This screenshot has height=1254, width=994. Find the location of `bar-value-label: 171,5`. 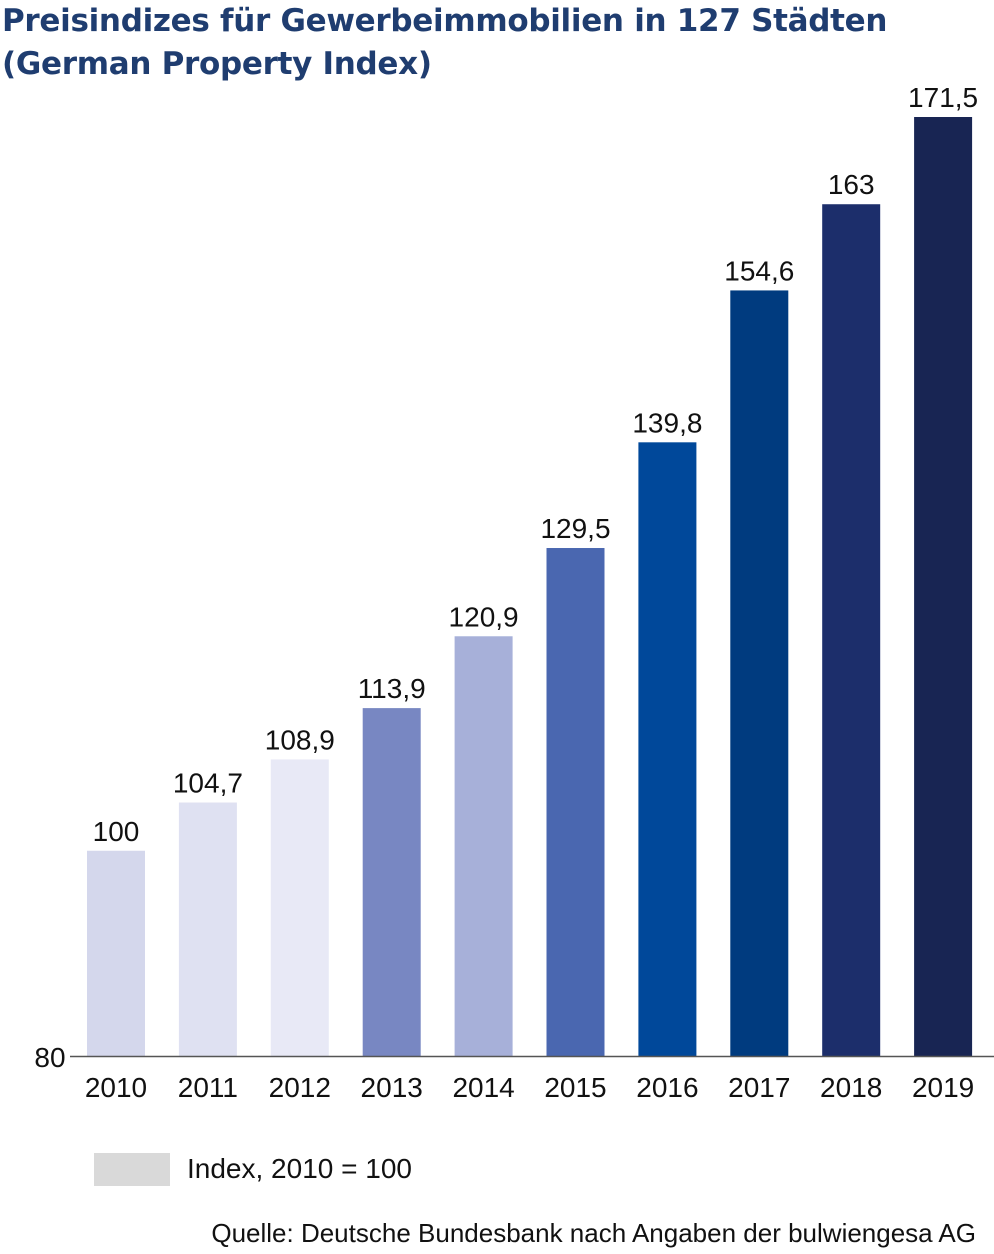

bar-value-label: 171,5 is located at coordinates (943, 97).